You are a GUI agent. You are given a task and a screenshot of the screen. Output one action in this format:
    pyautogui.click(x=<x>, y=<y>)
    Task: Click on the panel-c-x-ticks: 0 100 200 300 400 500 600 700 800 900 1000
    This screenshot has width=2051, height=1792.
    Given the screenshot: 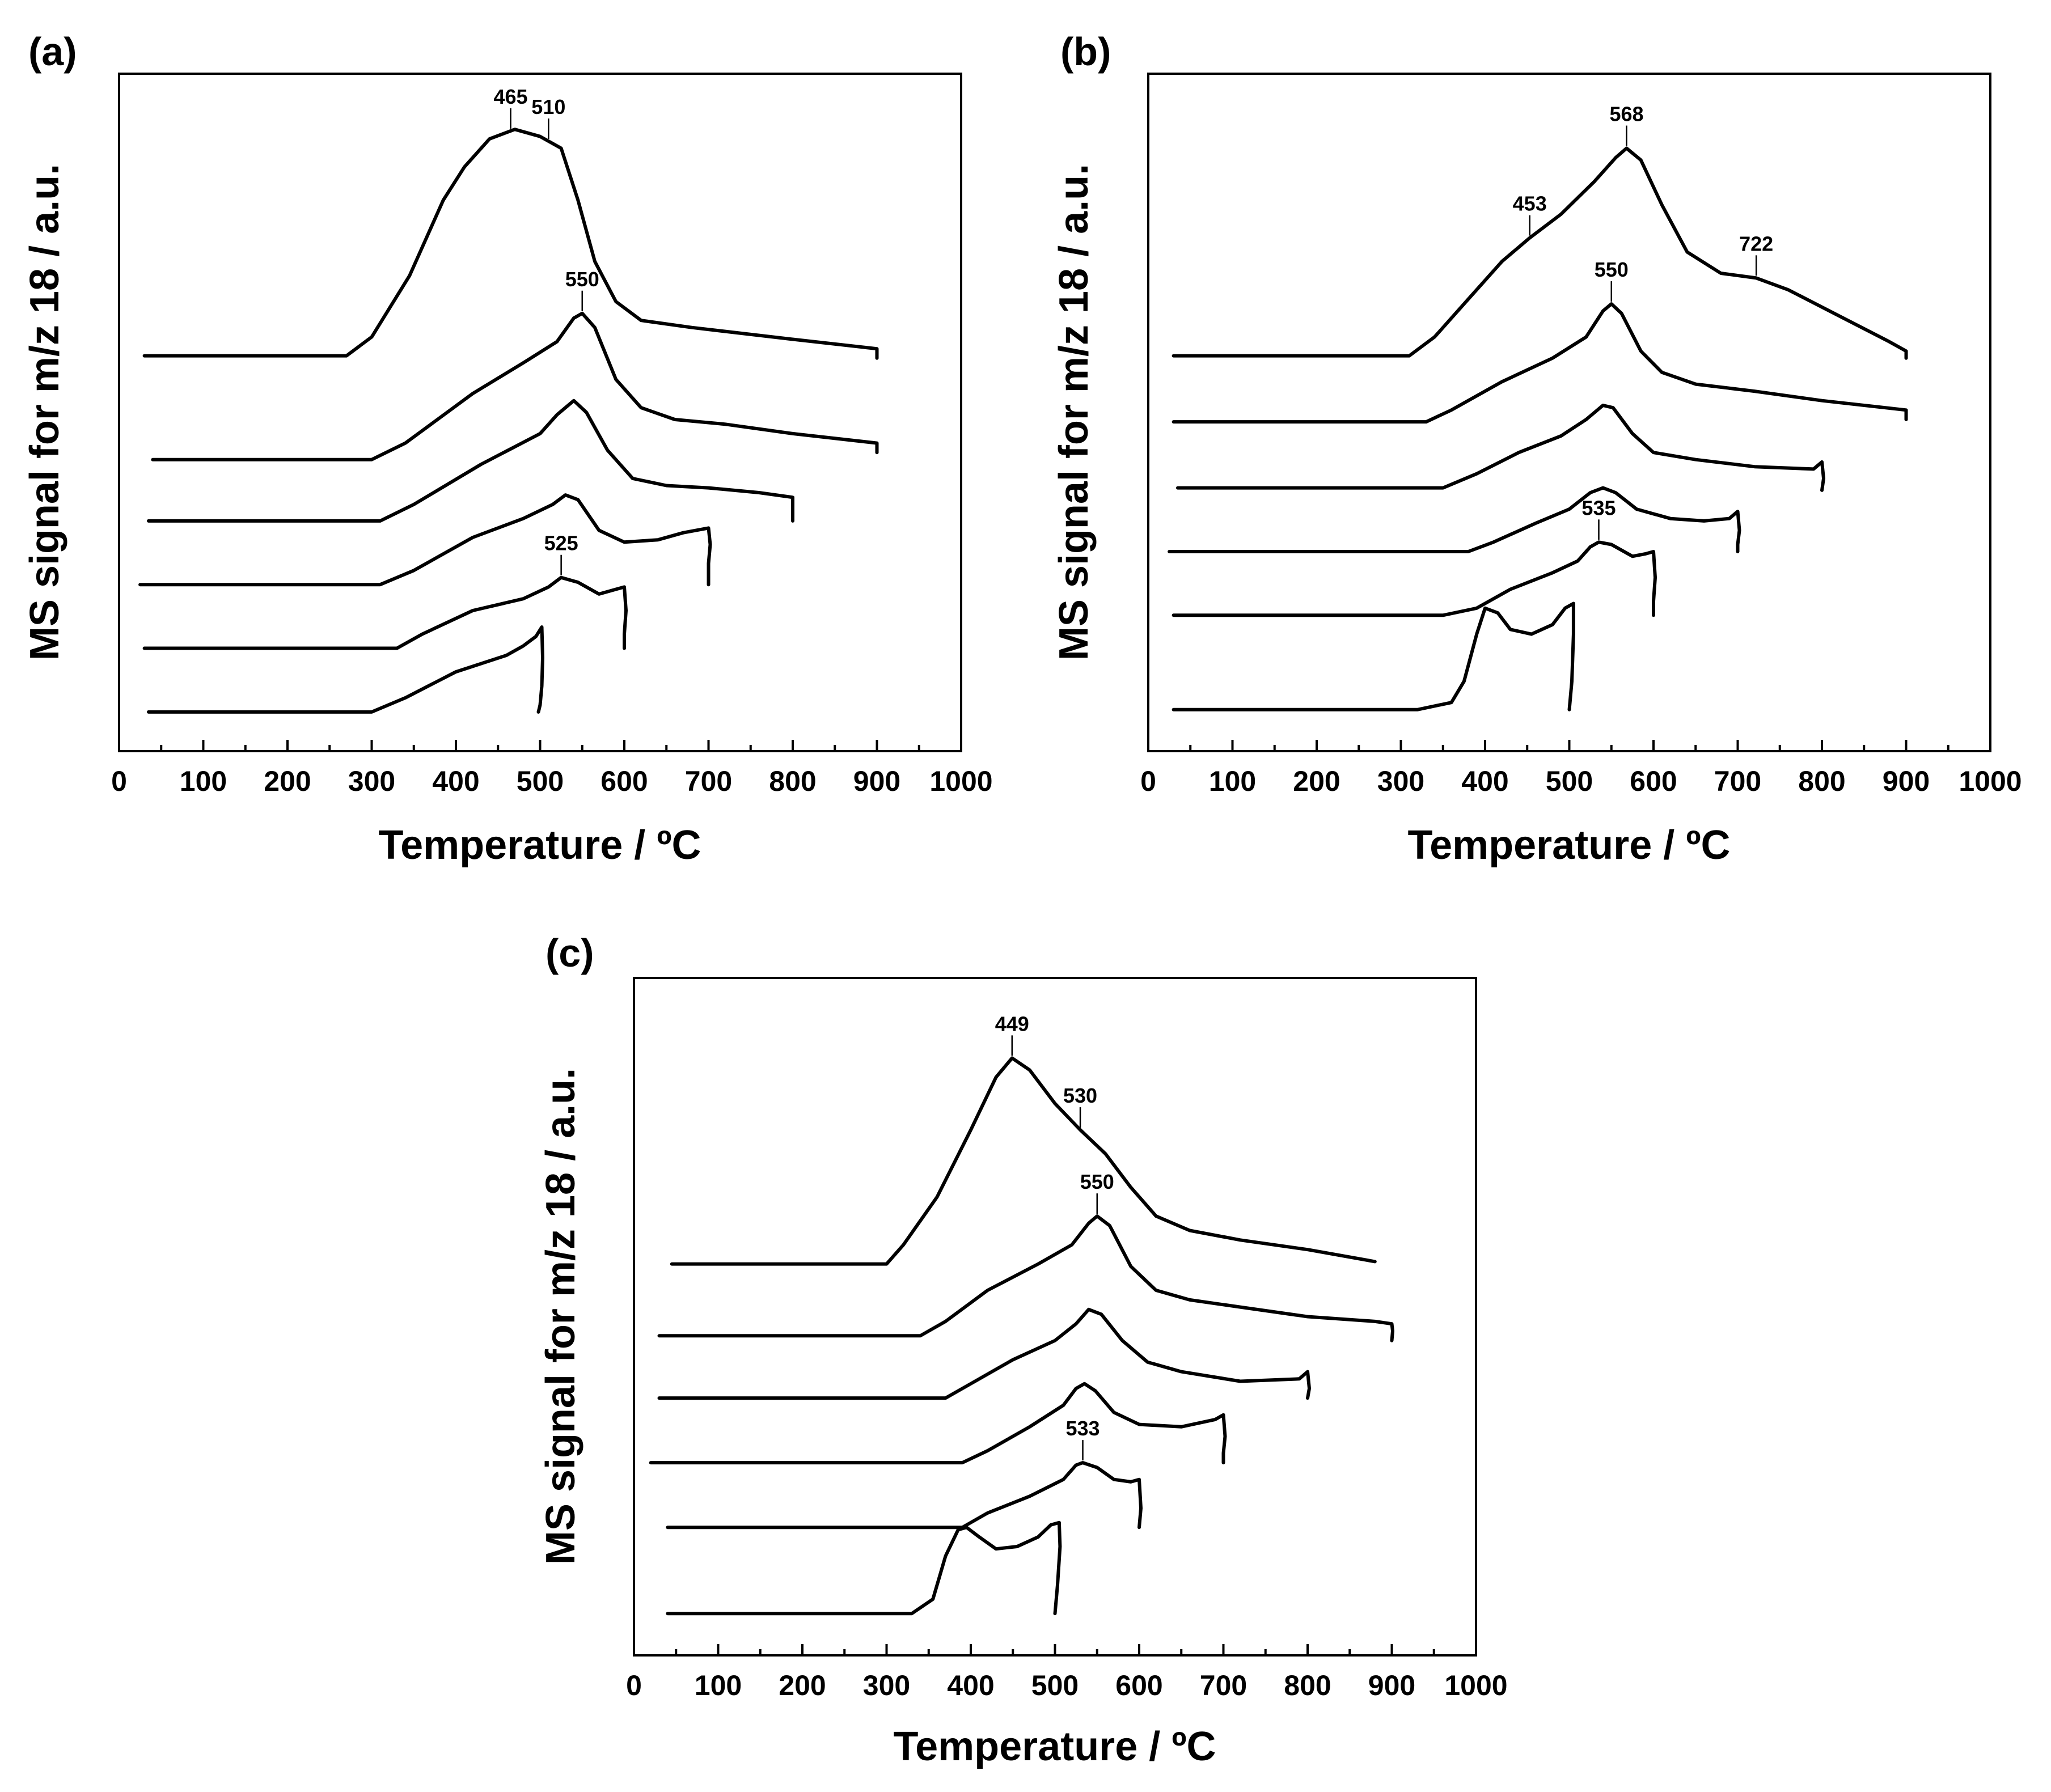 What is the action you would take?
    pyautogui.click(x=1067, y=1672)
    